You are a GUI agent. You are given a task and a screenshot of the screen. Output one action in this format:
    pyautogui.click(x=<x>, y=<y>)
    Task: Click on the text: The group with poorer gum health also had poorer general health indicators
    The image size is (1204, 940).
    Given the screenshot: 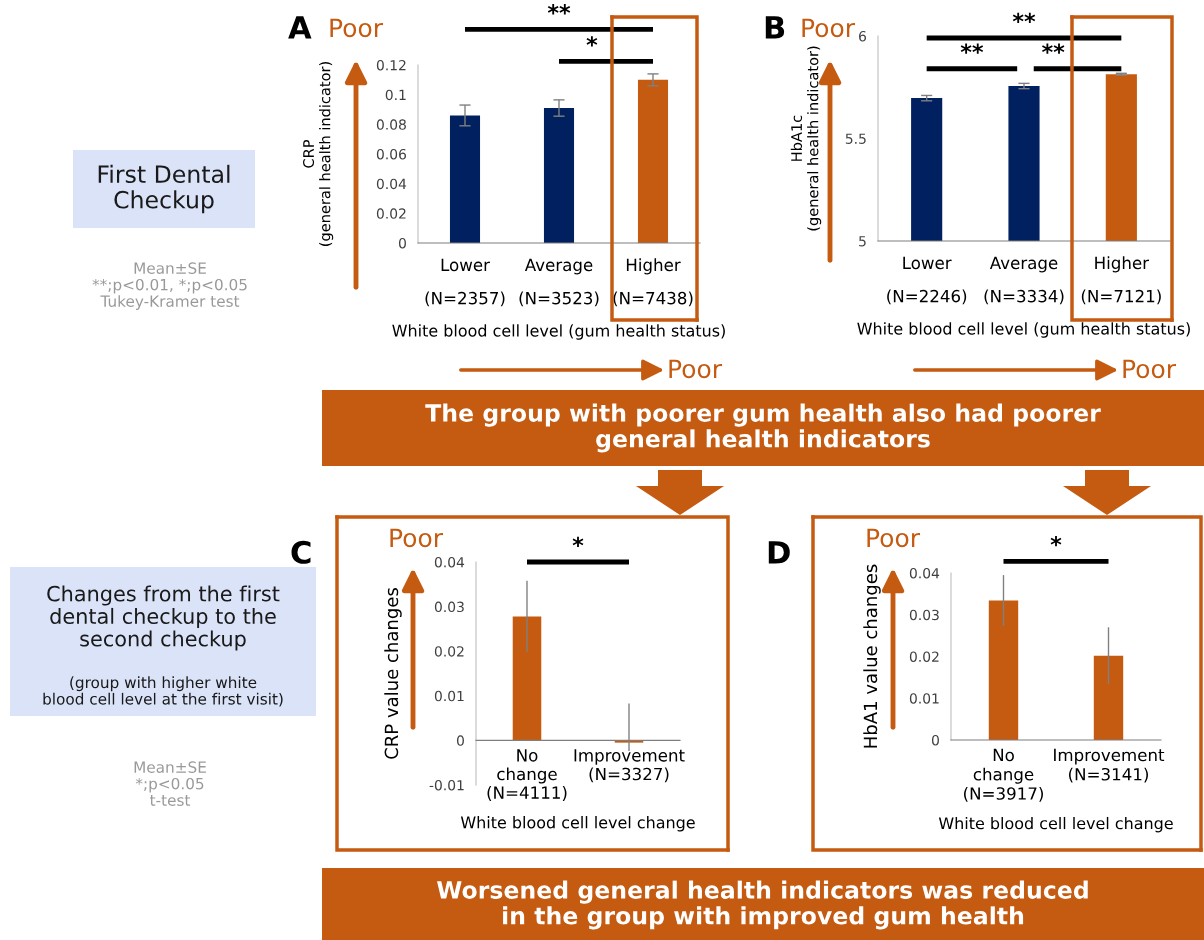 What is the action you would take?
    pyautogui.click(x=763, y=428)
    